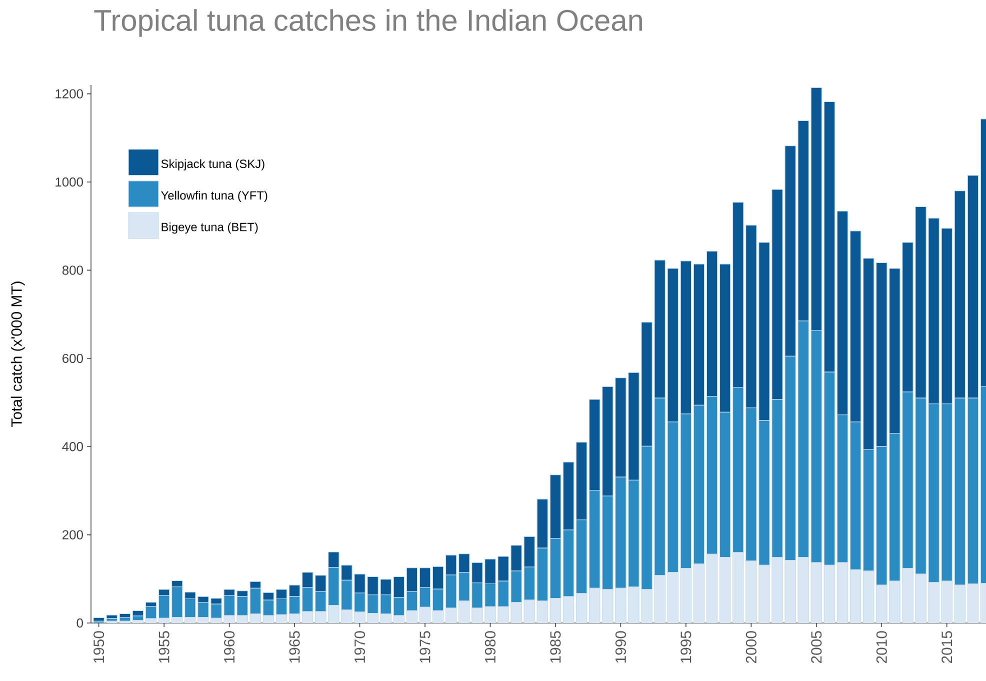 This screenshot has width=986, height=681. Describe the element at coordinates (79, 623) in the screenshot. I see `y-tick-label: 0` at that location.